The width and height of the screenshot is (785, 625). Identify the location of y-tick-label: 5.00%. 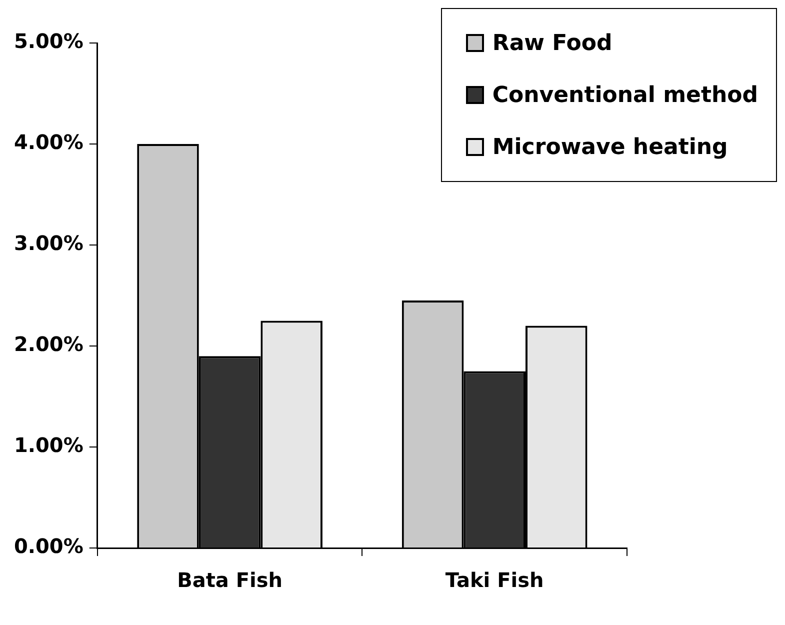
(49, 41).